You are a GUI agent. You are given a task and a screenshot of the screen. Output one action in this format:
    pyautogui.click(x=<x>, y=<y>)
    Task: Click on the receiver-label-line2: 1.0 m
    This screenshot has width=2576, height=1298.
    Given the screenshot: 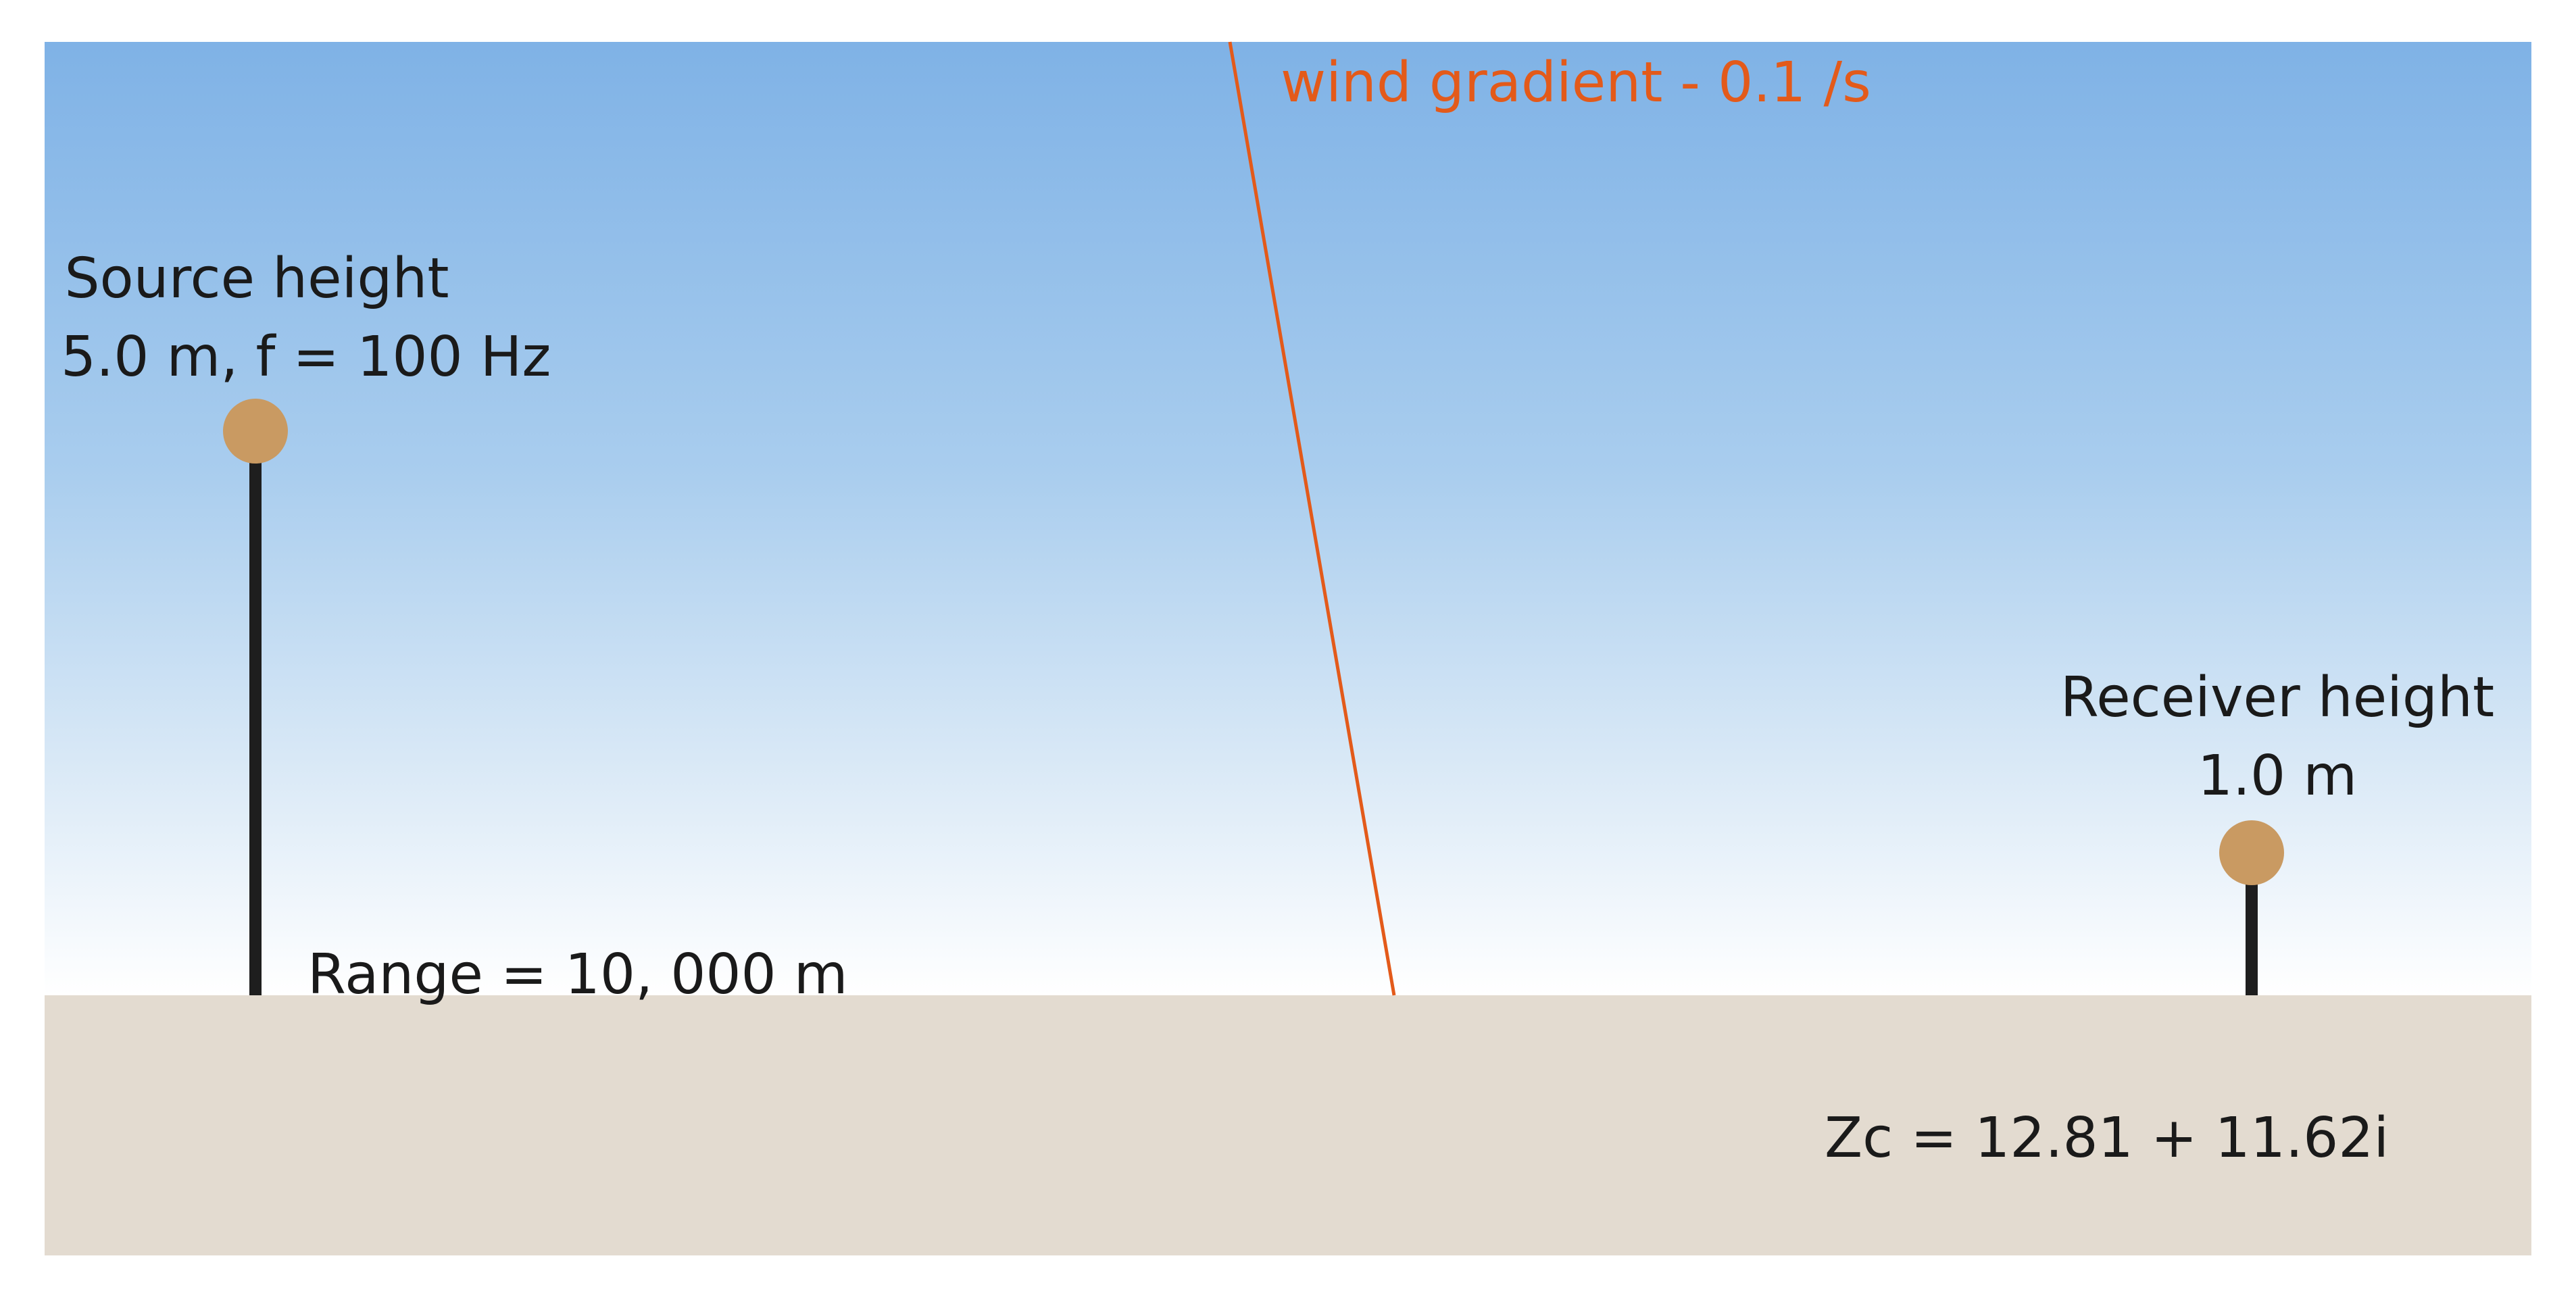 What is the action you would take?
    pyautogui.click(x=2278, y=776)
    